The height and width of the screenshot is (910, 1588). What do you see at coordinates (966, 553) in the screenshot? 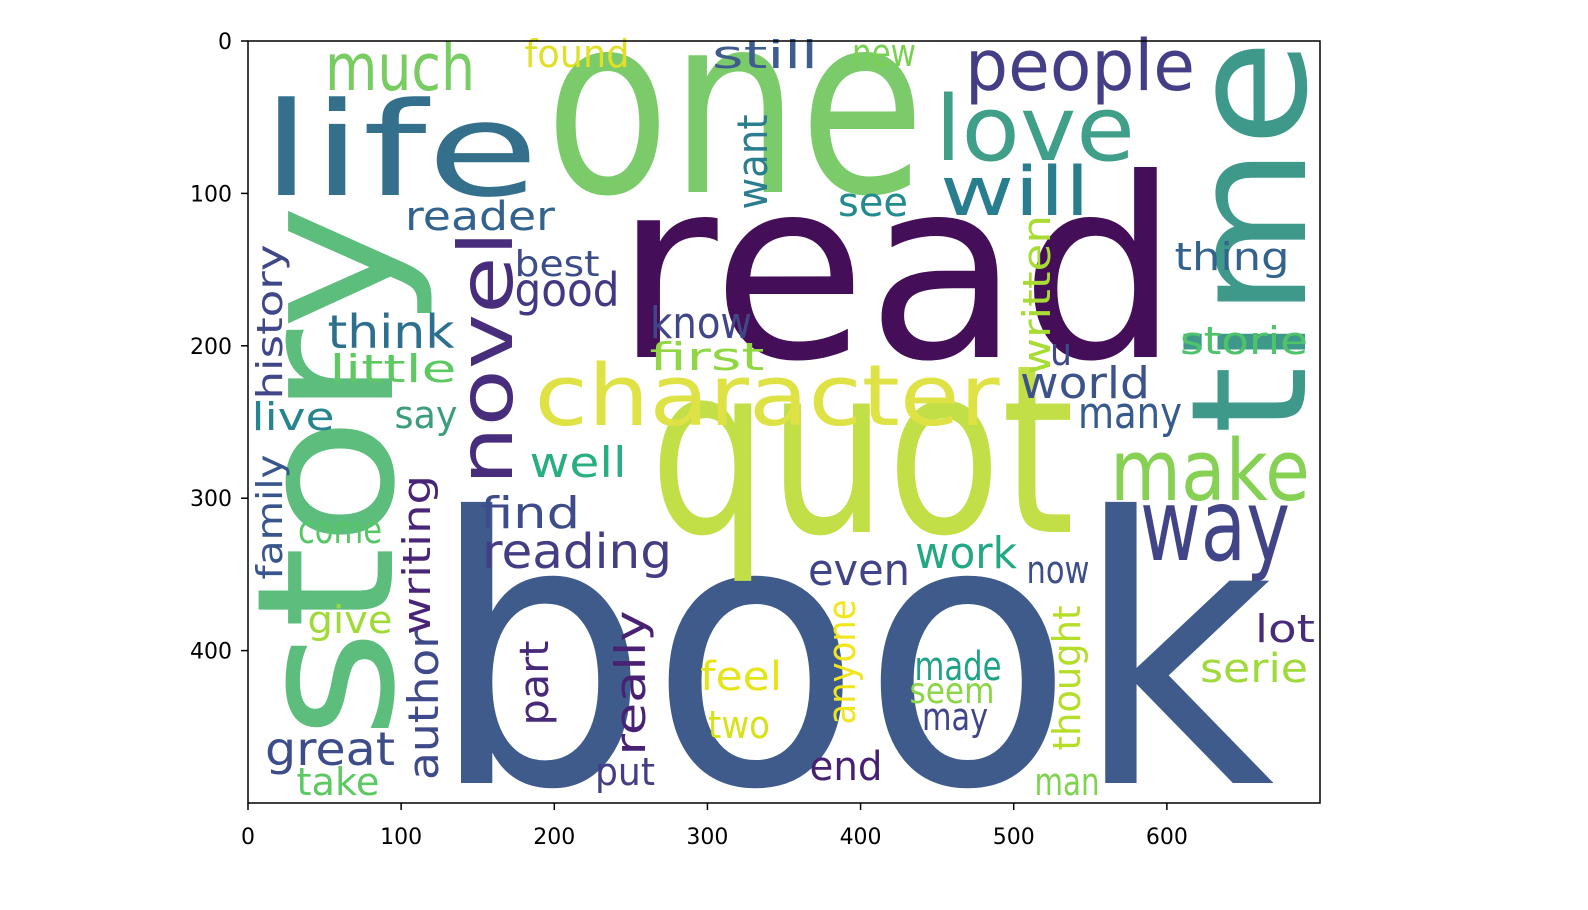
I see `word: work` at bounding box center [966, 553].